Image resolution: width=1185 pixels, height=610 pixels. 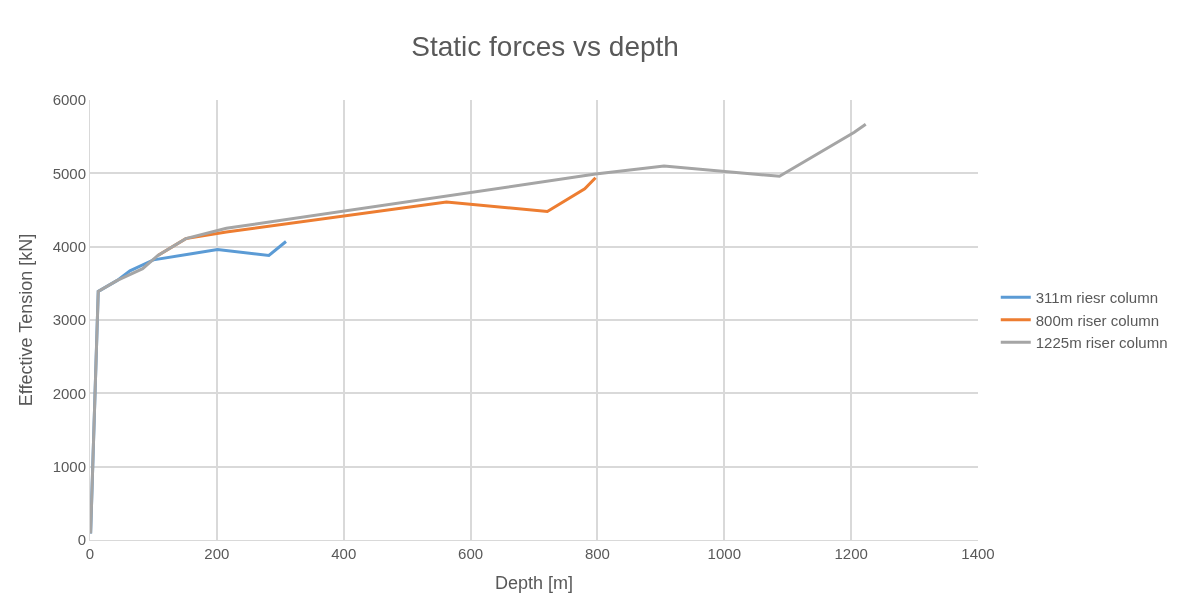 I want to click on x-tick-label: 1400, so click(x=978, y=553).